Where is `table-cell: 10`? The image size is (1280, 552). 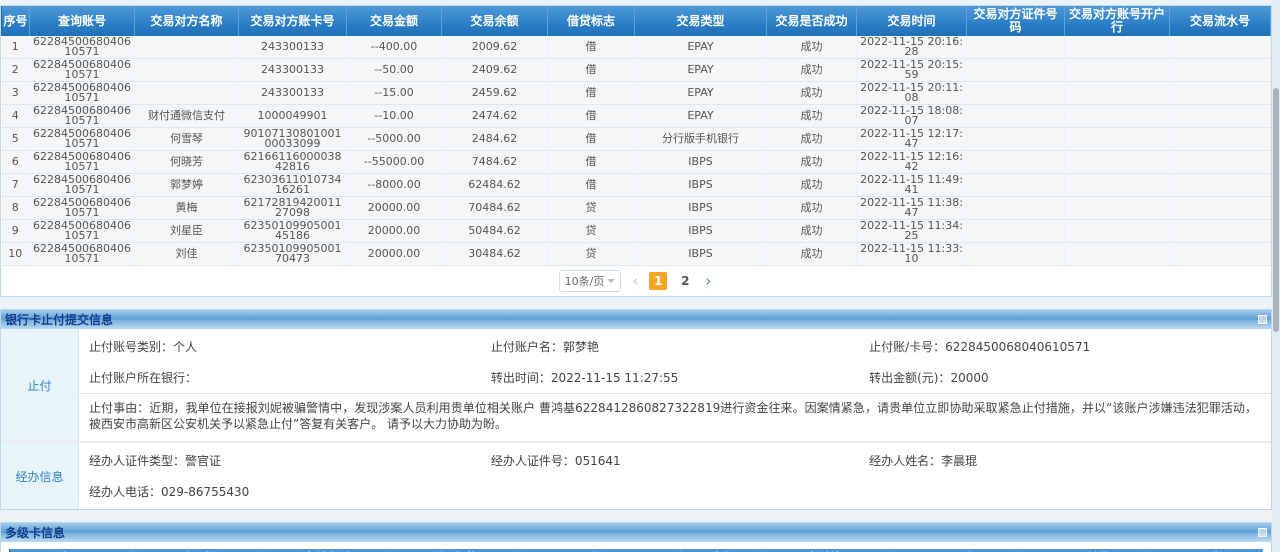
table-cell: 10 is located at coordinates (15, 254).